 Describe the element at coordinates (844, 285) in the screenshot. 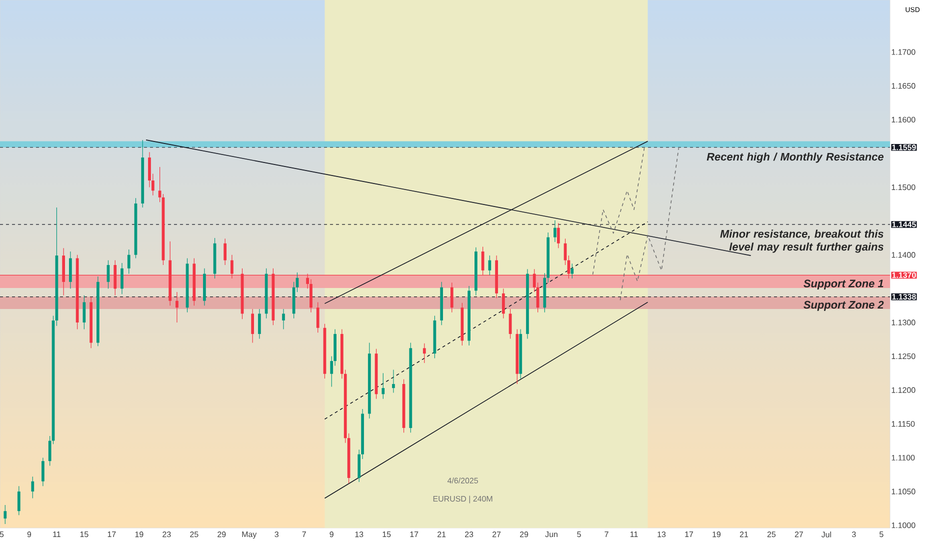

I see `band-label: Support Zone 1` at that location.